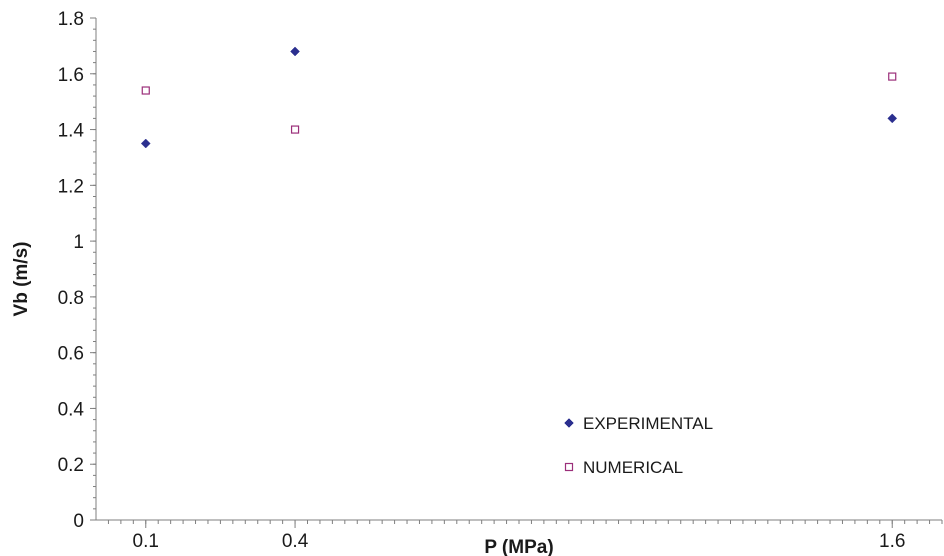 Image resolution: width=944 pixels, height=556 pixels. What do you see at coordinates (78, 521) in the screenshot?
I see `y-tick-label: 0` at bounding box center [78, 521].